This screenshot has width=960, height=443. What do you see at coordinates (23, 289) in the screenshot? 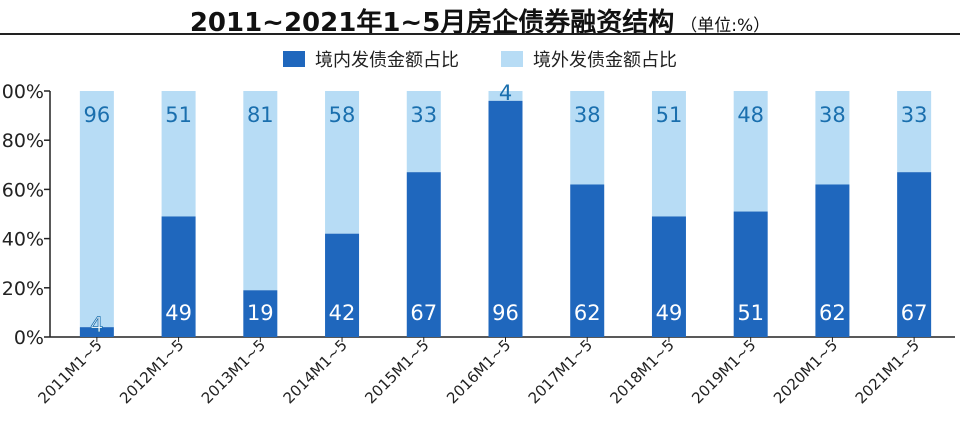
I see `y-tick-label: 20%` at bounding box center [23, 289].